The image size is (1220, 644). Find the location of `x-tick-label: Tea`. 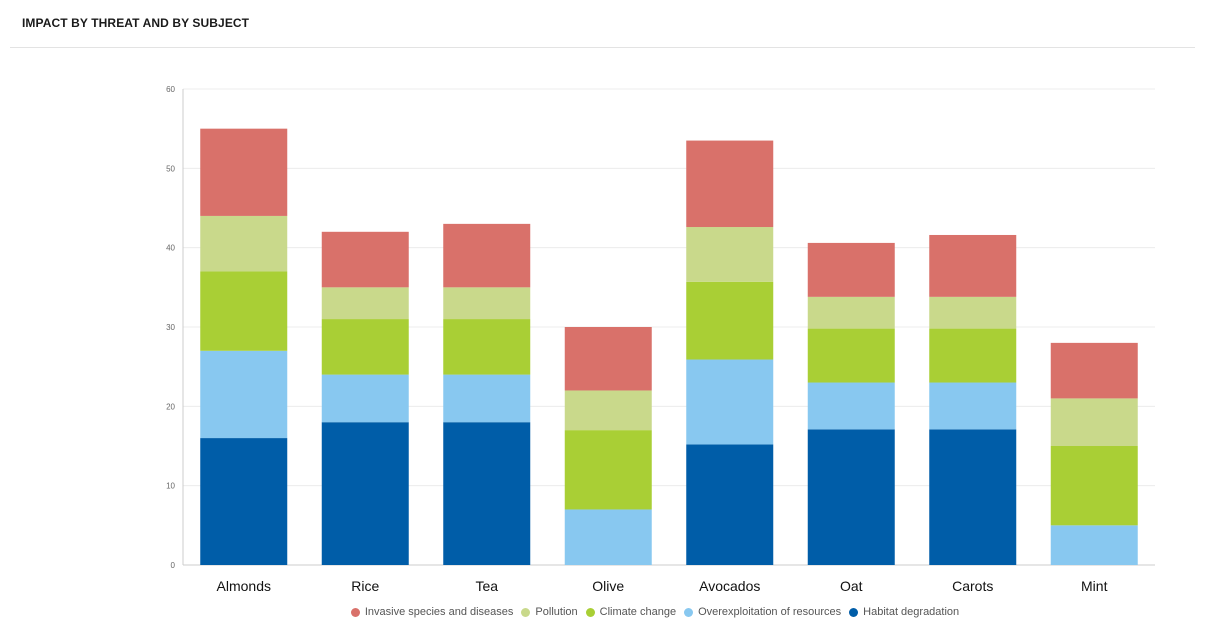

x-tick-label: Tea is located at coordinates (486, 586).